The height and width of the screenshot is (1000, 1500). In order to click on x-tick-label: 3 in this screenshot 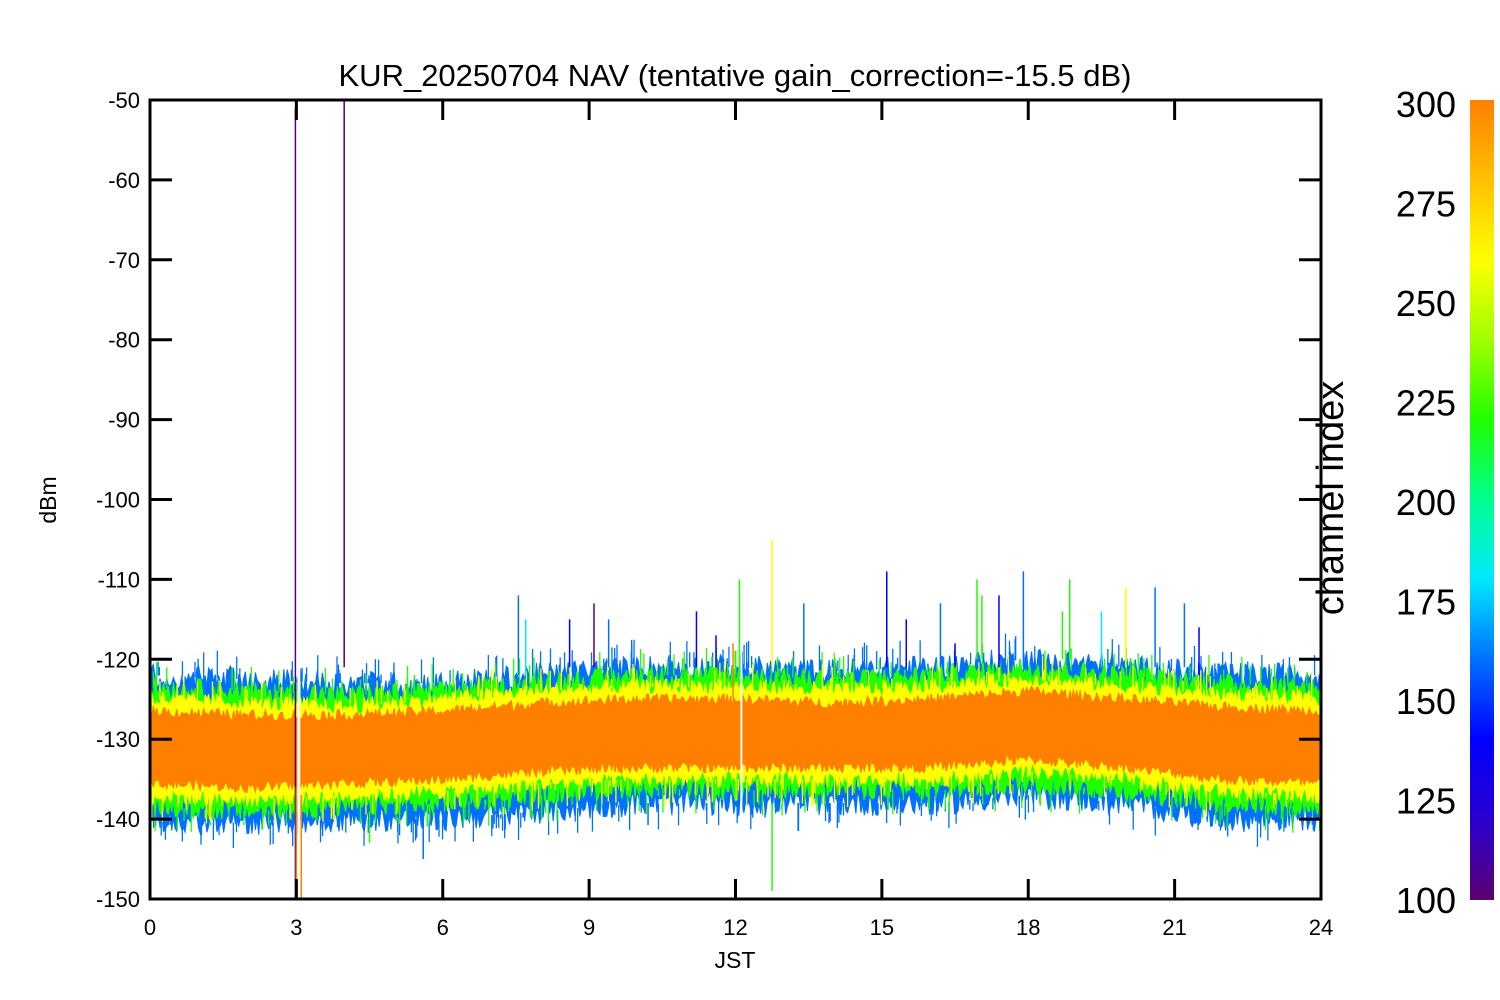, I will do `click(296, 927)`.